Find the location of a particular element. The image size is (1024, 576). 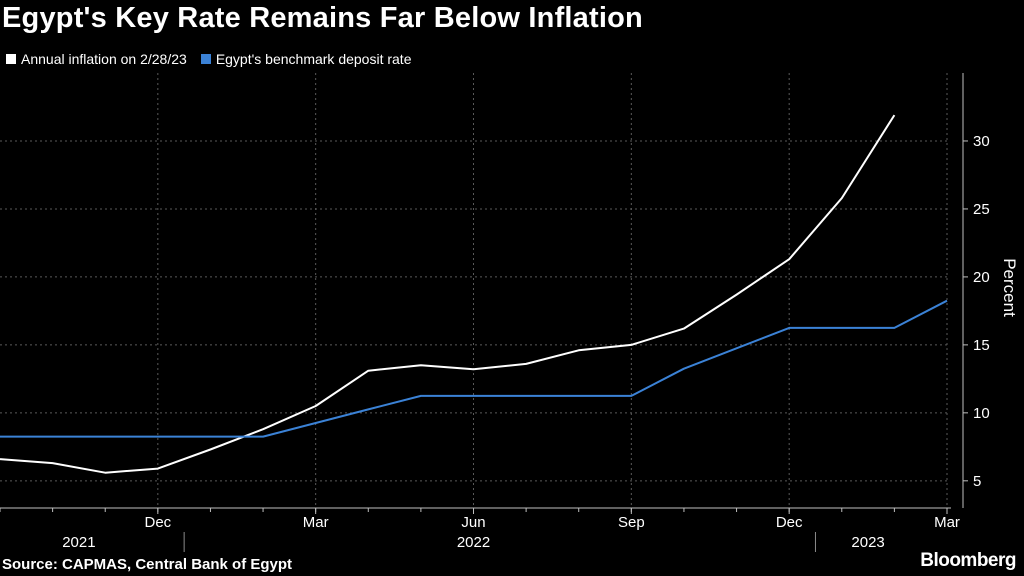

y-tick-label-10: 10 is located at coordinates (981, 413).